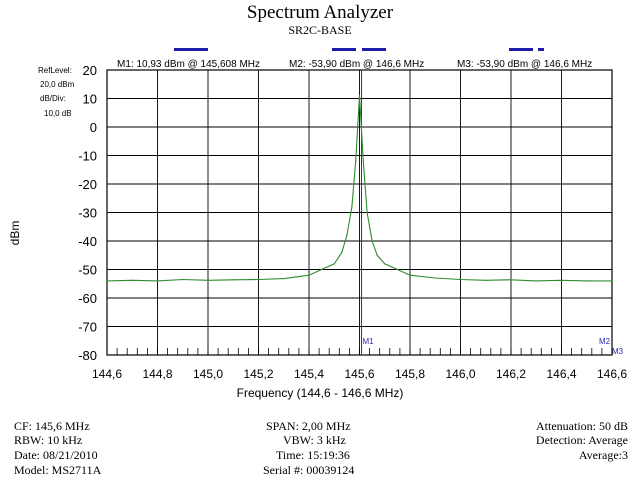 This screenshot has height=480, width=640. Describe the element at coordinates (314, 440) in the screenshot. I see `footer-vbw: VBW: 3 kHz` at that location.